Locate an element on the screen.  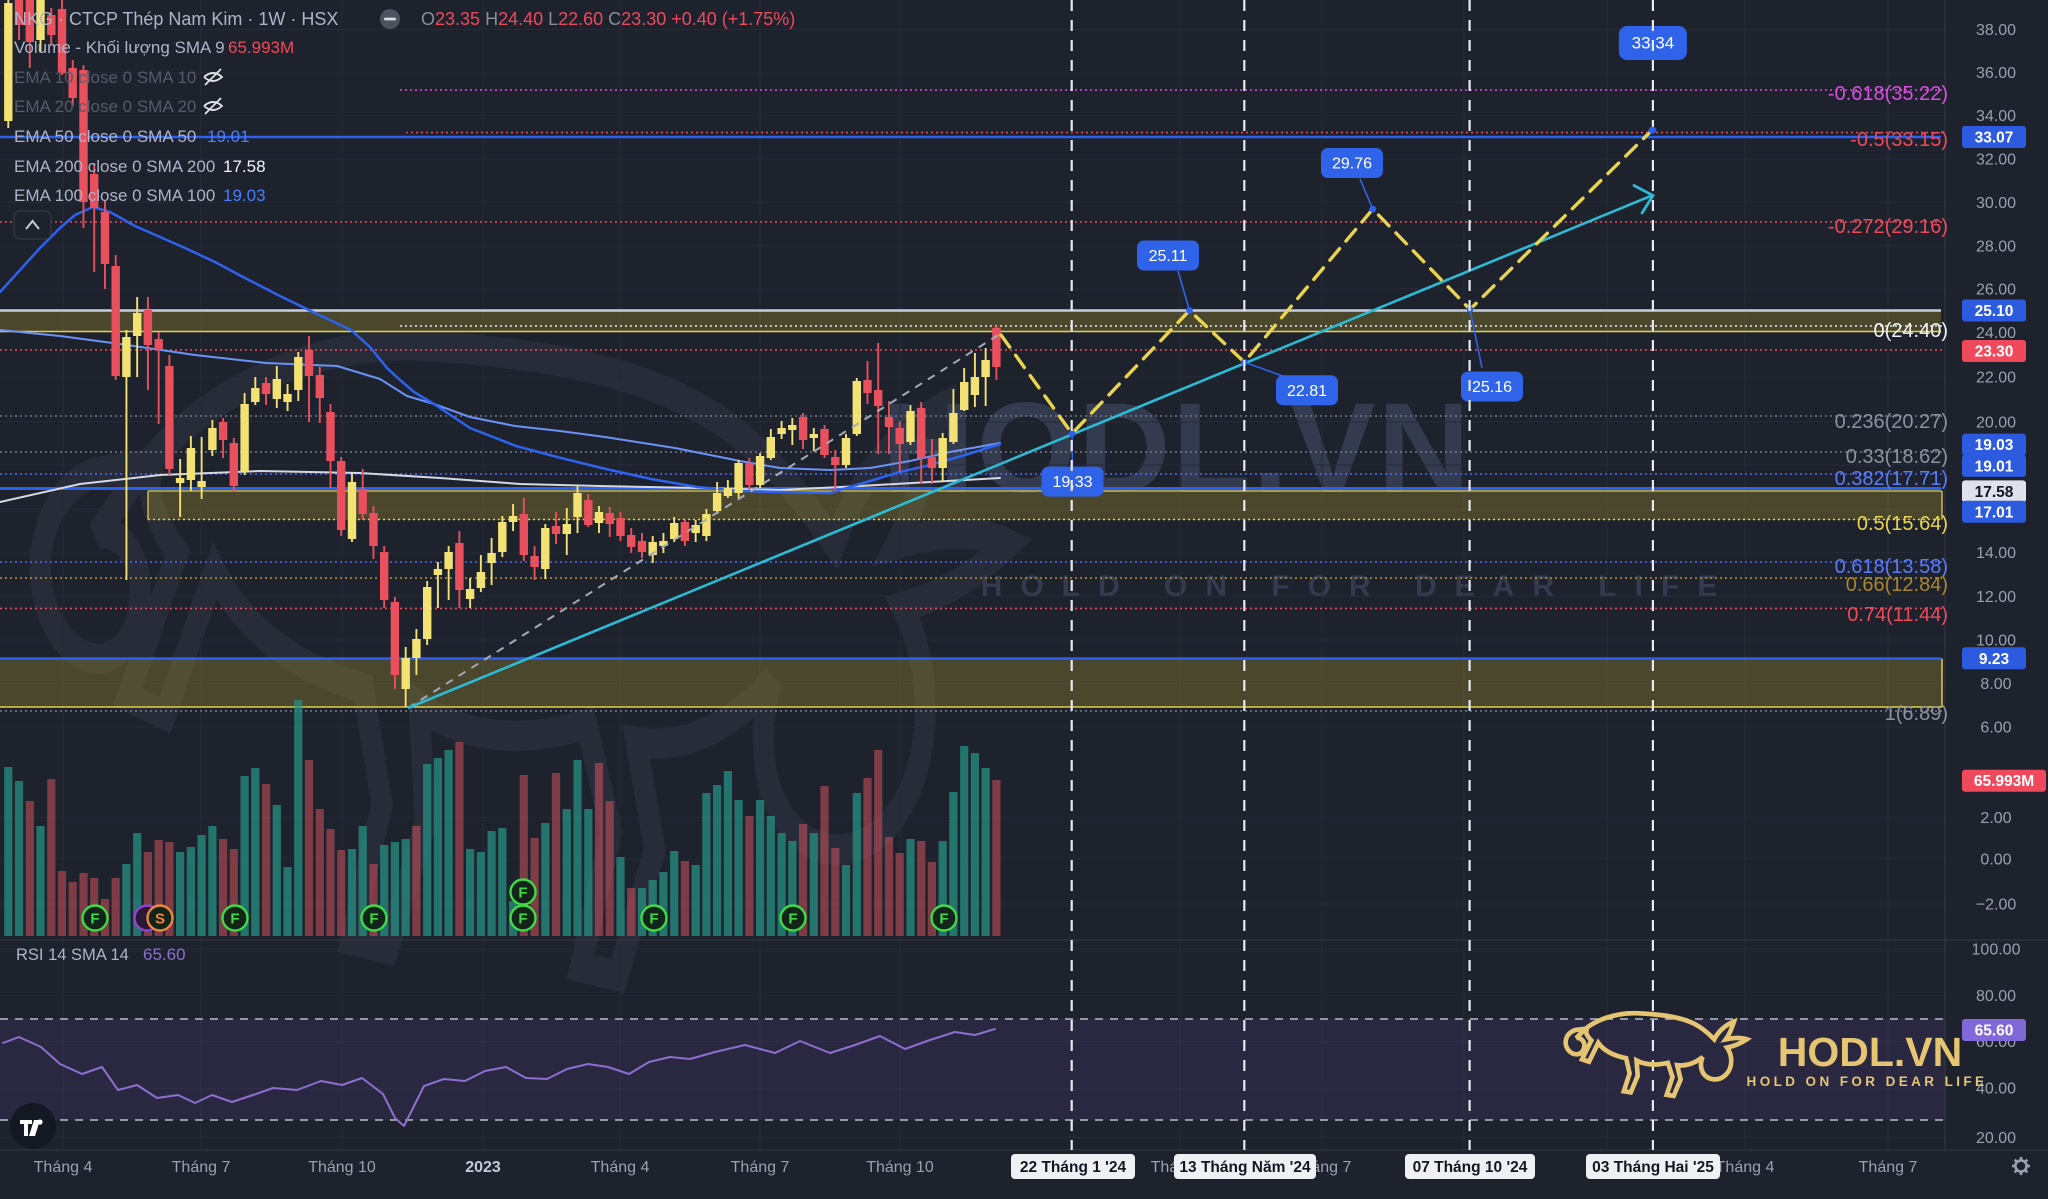
svg-text: 0.618(13.58) is located at coordinates (1891, 567).